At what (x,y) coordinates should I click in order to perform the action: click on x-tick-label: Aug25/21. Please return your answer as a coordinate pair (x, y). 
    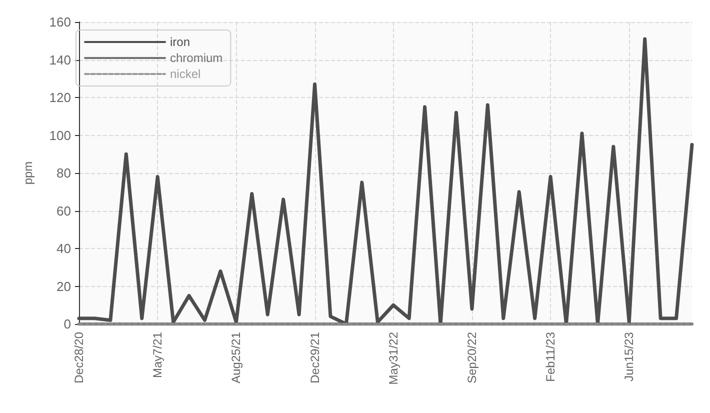
    Looking at the image, I should click on (236, 358).